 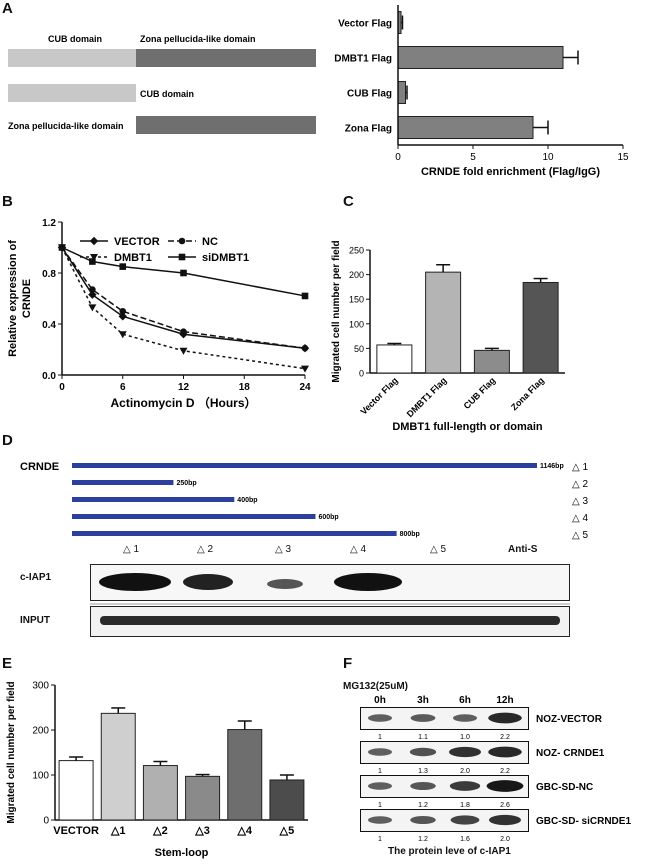 What do you see at coordinates (167, 94) in the screenshot?
I see `cub-only-label: CUB domain` at bounding box center [167, 94].